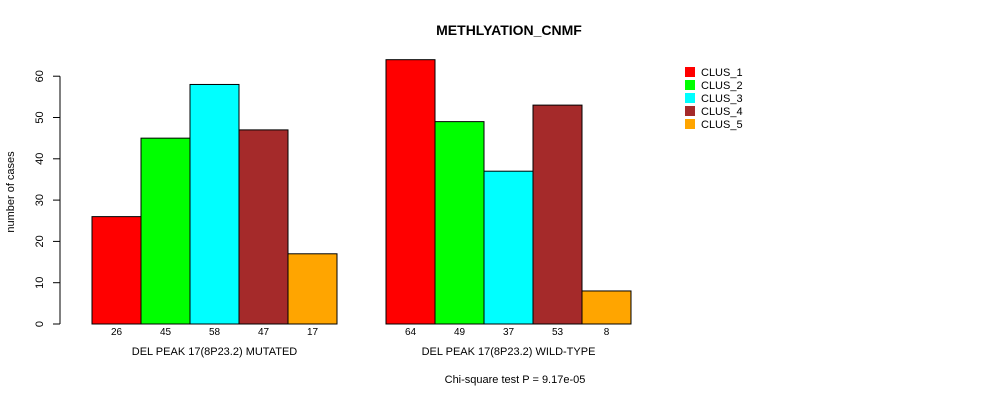 The width and height of the screenshot is (990, 400). I want to click on bar-value-label: 37, so click(509, 332).